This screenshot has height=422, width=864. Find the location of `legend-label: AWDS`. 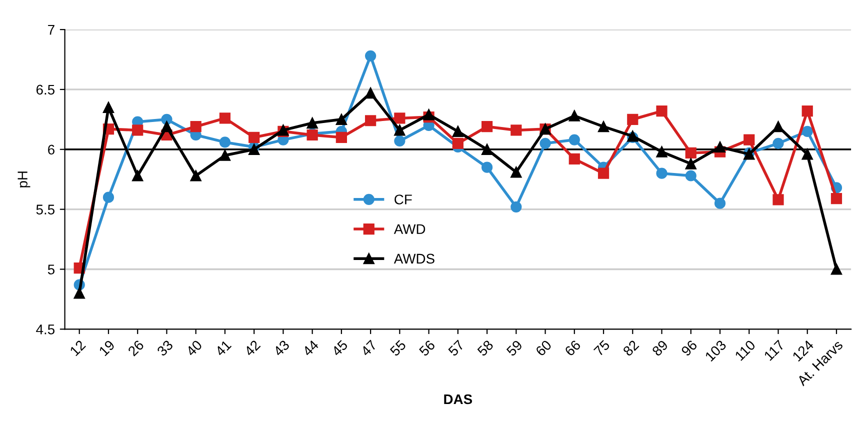

legend-label: AWDS is located at coordinates (414, 259).